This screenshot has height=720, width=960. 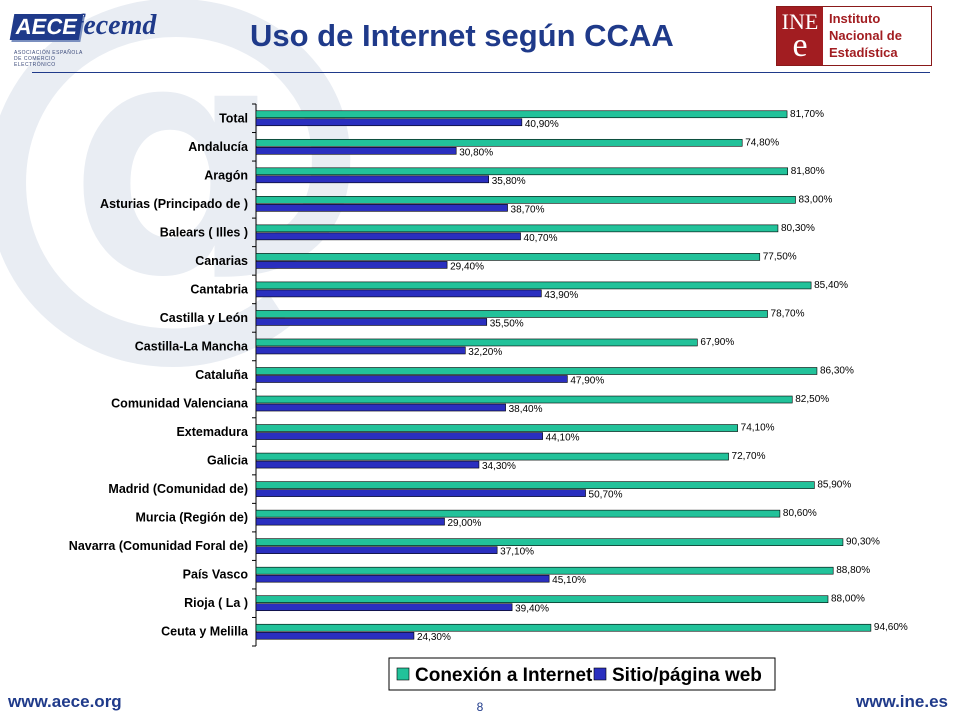 I want to click on data-label-conexion-internet: 88,00%, so click(x=848, y=599).